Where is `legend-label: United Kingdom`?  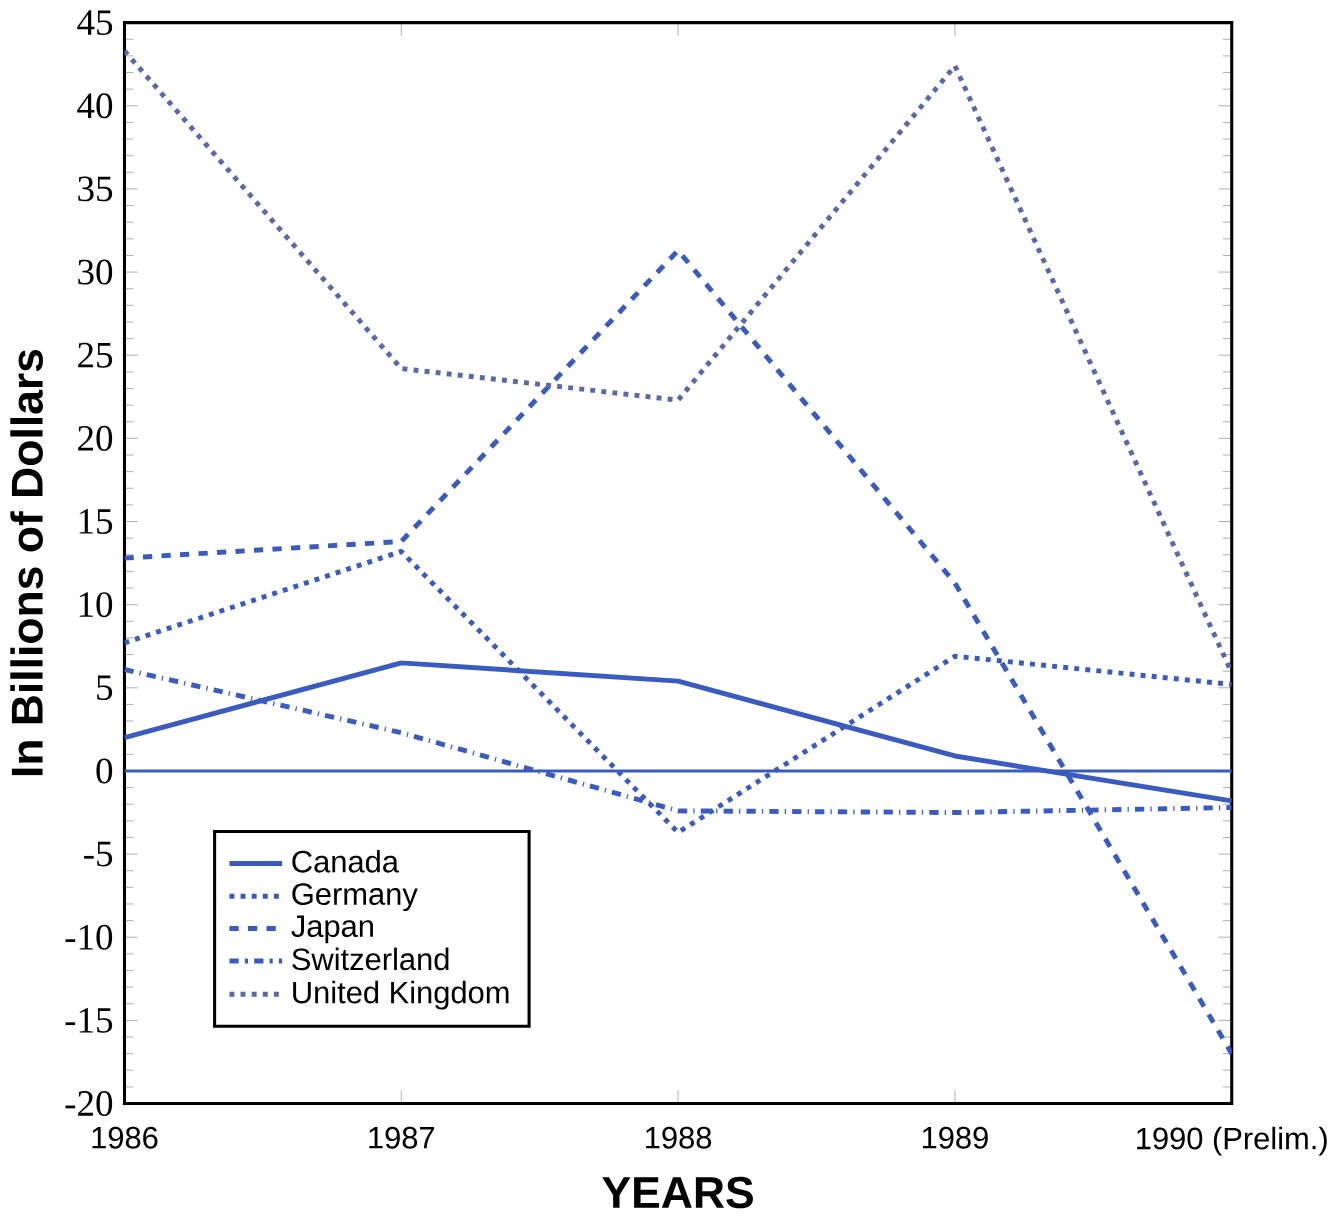
legend-label: United Kingdom is located at coordinates (401, 995).